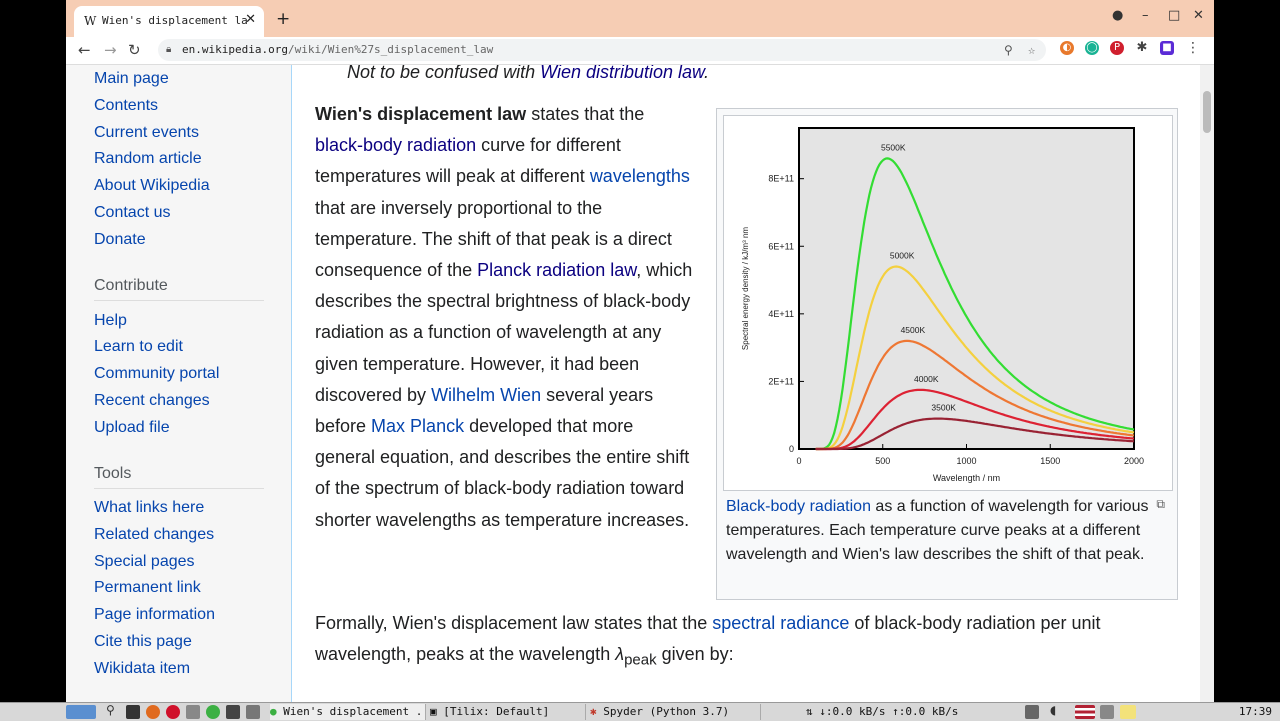 The width and height of the screenshot is (1280, 721). I want to click on series-label: 5500K, so click(893, 147).